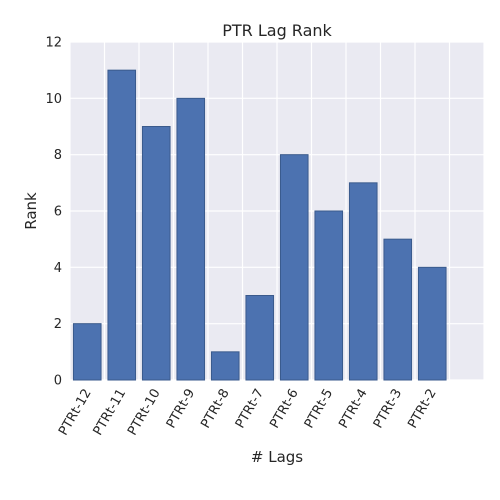  What do you see at coordinates (388, 409) in the screenshot?
I see `x-tick-label: PTRt-3` at bounding box center [388, 409].